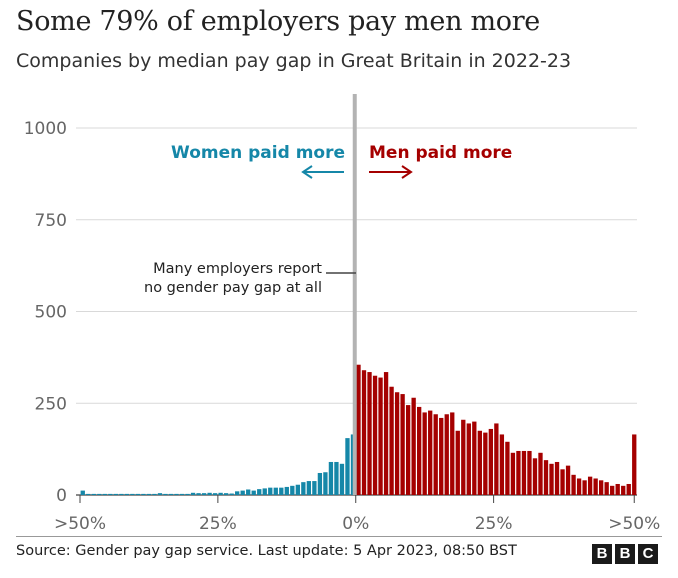 This screenshot has width=678, height=578. I want to click on logo-letter-b2: B, so click(625, 554).